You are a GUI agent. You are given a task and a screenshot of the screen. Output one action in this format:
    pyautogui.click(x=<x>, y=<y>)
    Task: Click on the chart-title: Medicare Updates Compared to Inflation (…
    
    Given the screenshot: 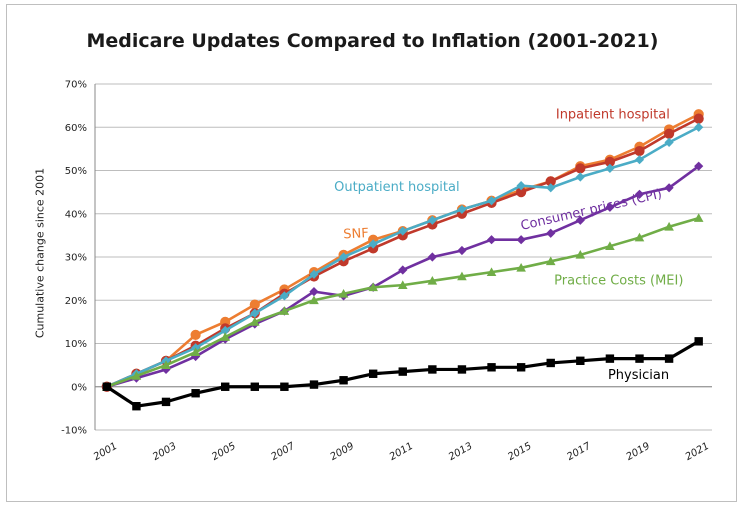 What is the action you would take?
    pyautogui.click(x=372, y=41)
    